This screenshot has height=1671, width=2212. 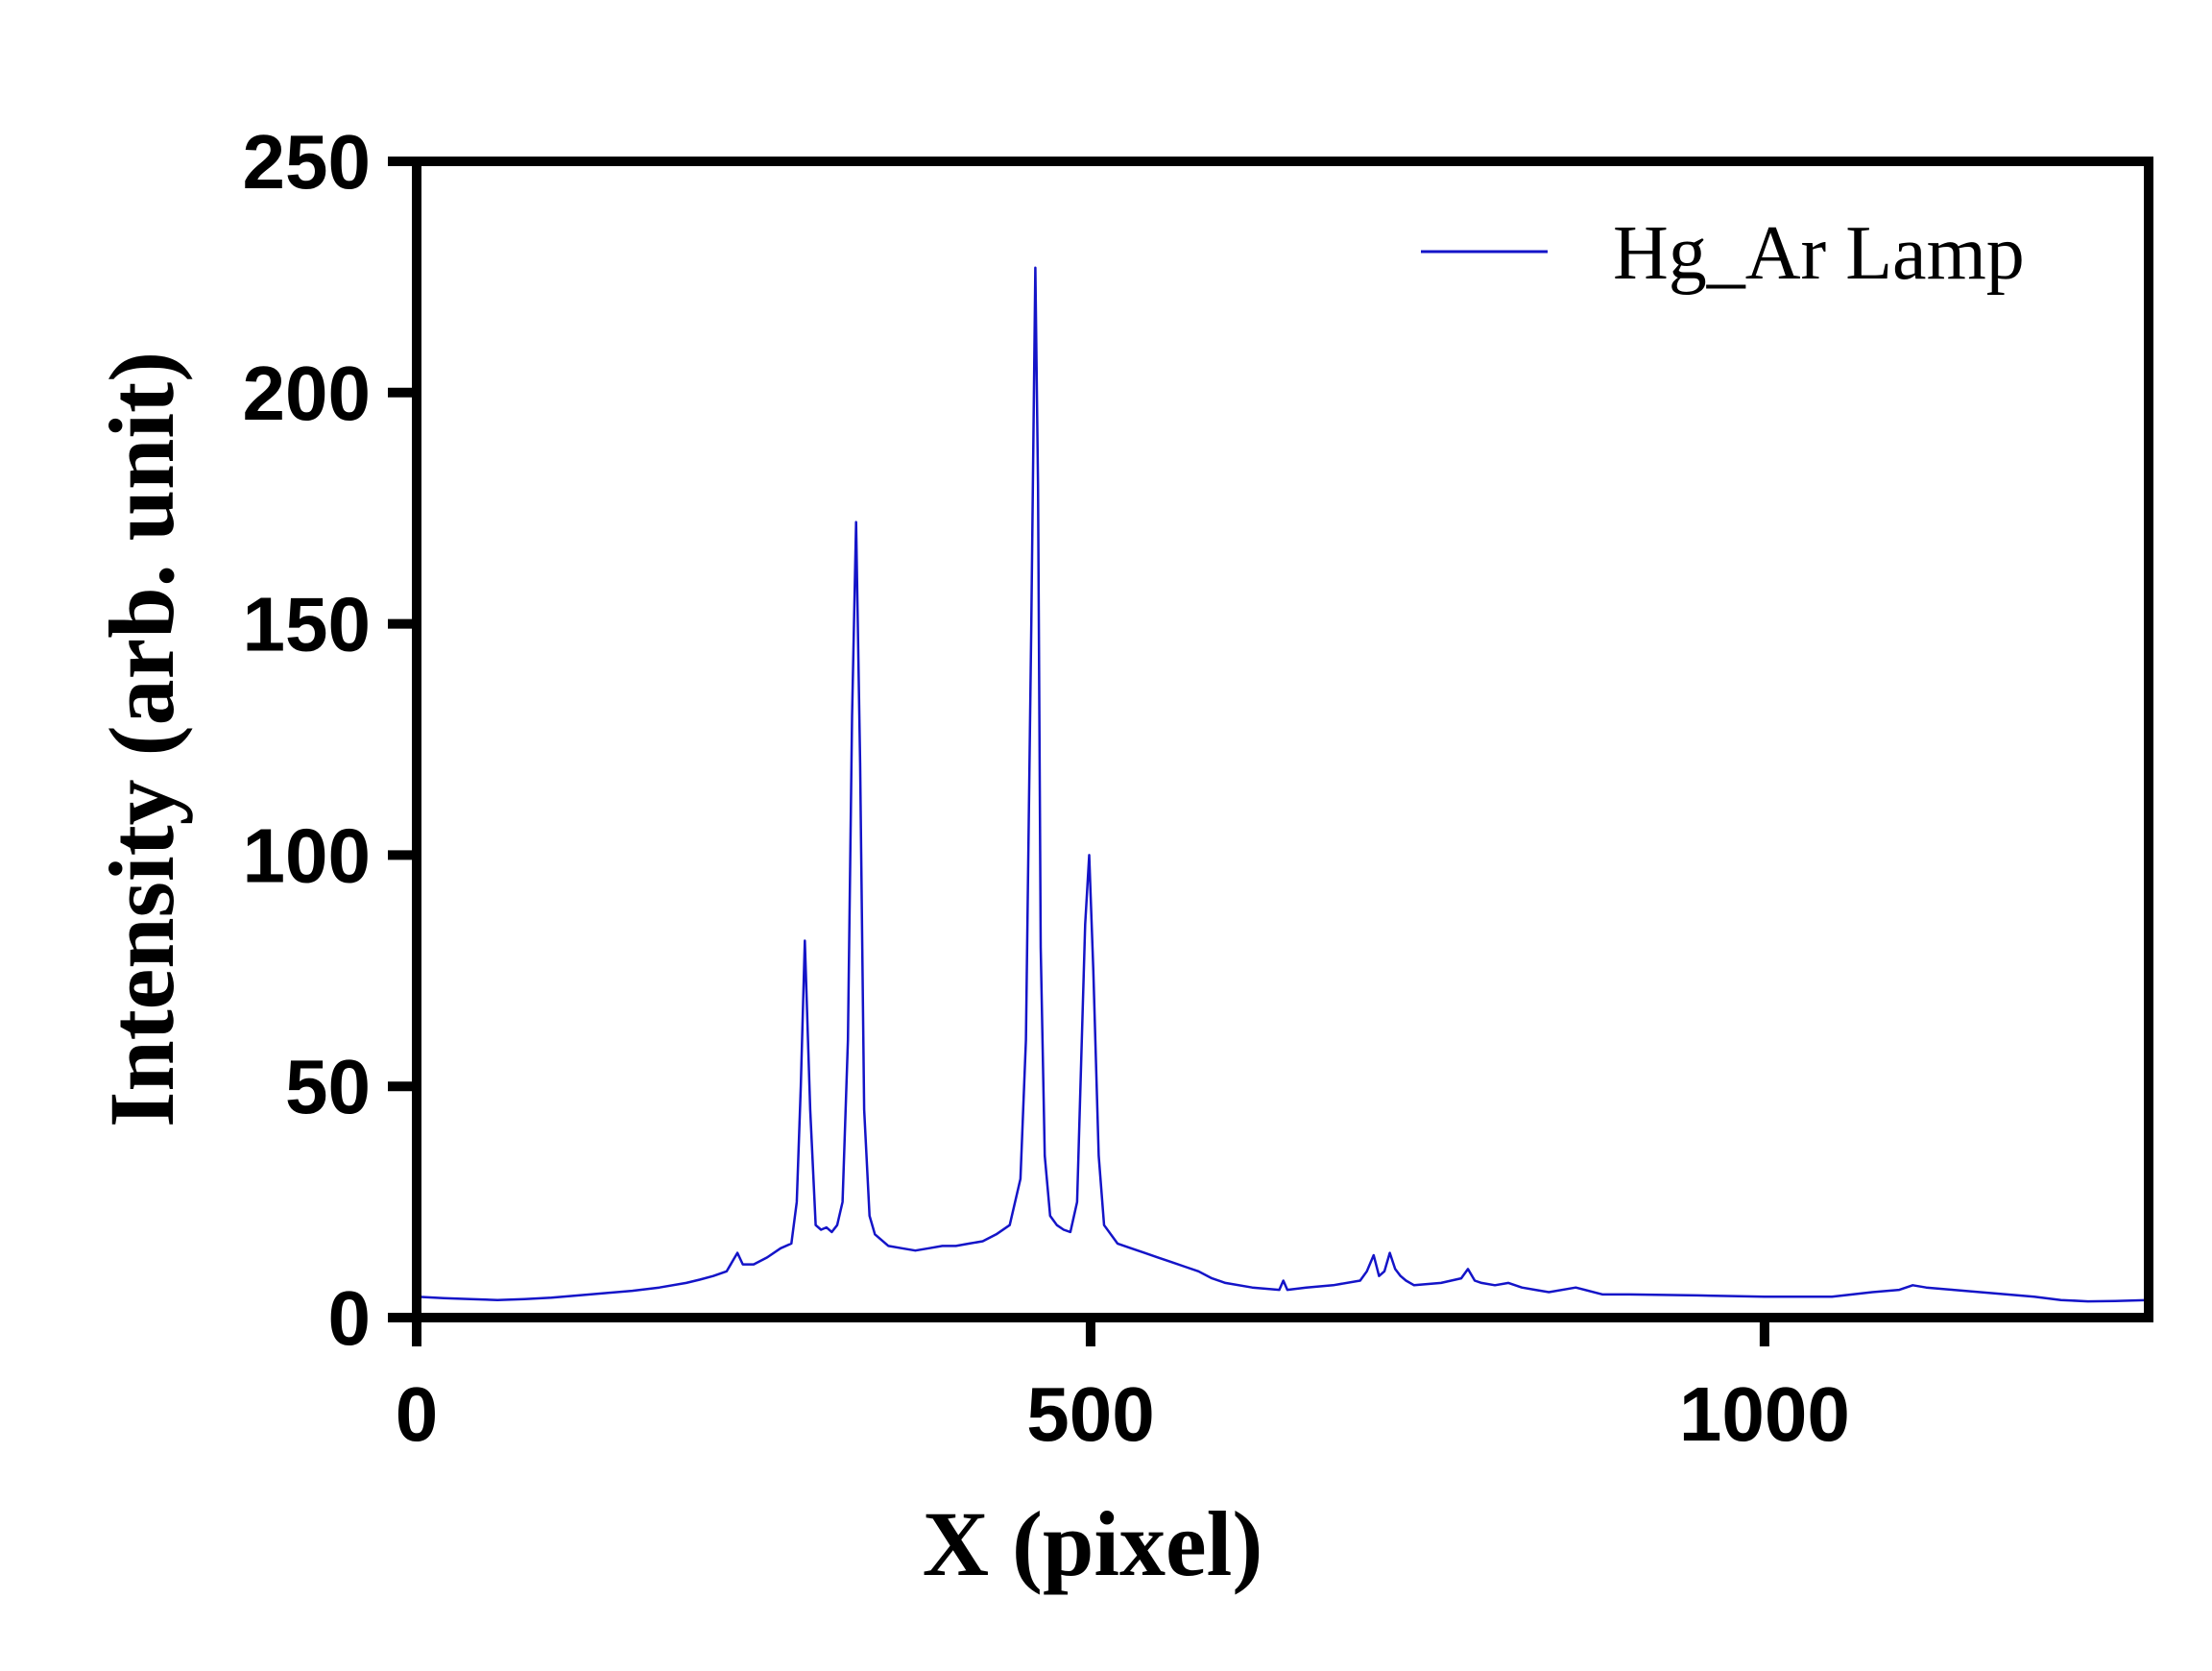 What do you see at coordinates (417, 1414) in the screenshot?
I see `x-tick-label: 0` at bounding box center [417, 1414].